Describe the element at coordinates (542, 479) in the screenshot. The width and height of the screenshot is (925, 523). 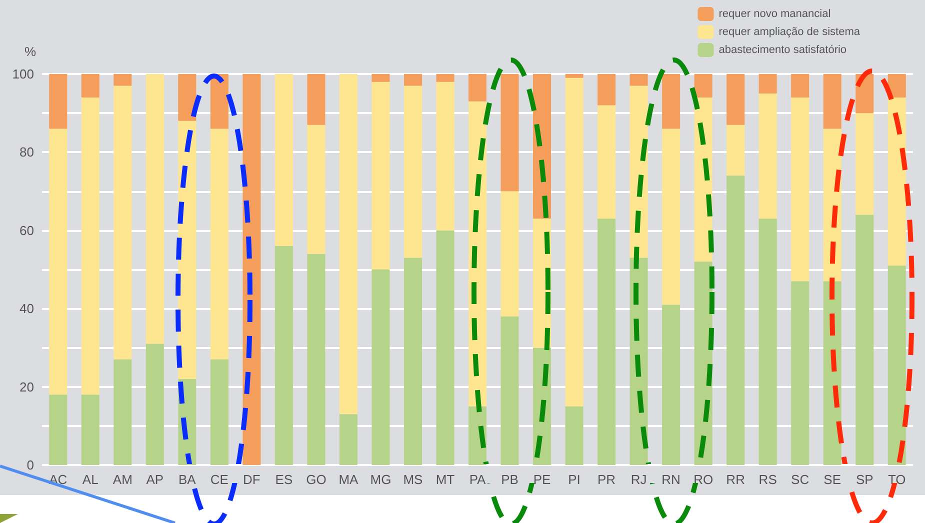
I see `x-tick-label: PE` at that location.